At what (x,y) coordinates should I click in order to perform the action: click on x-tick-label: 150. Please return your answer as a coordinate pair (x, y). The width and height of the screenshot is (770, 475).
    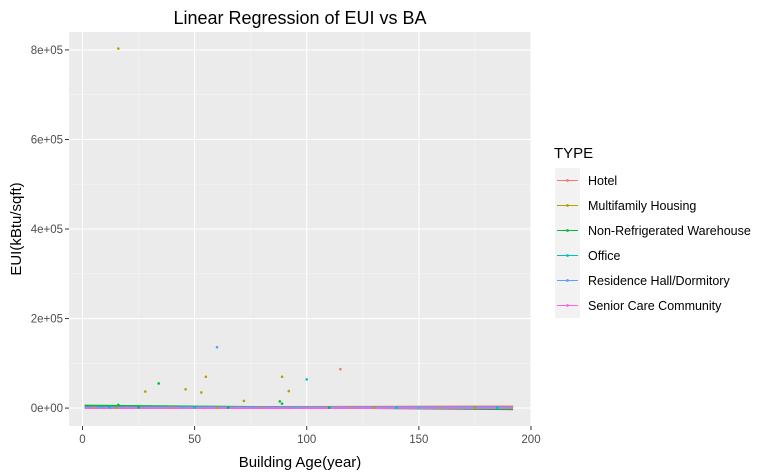
    Looking at the image, I should click on (418, 440).